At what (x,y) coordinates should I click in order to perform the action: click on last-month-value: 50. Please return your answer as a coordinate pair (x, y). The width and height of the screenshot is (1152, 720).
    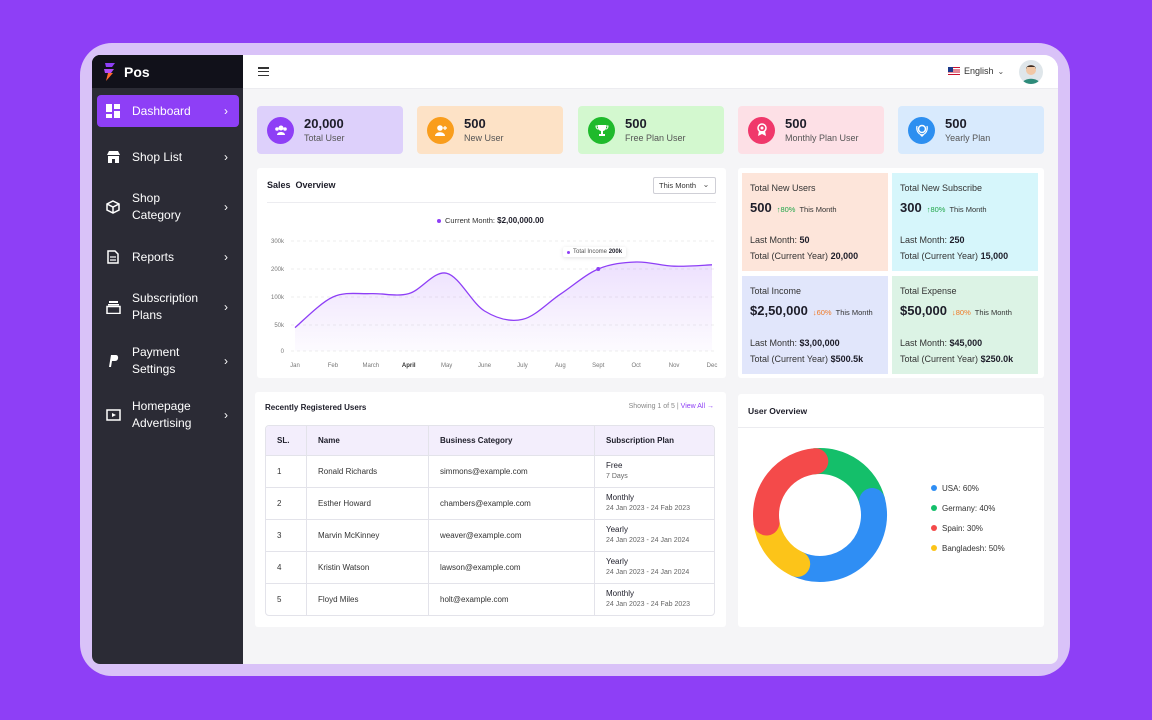
    Looking at the image, I should click on (804, 240).